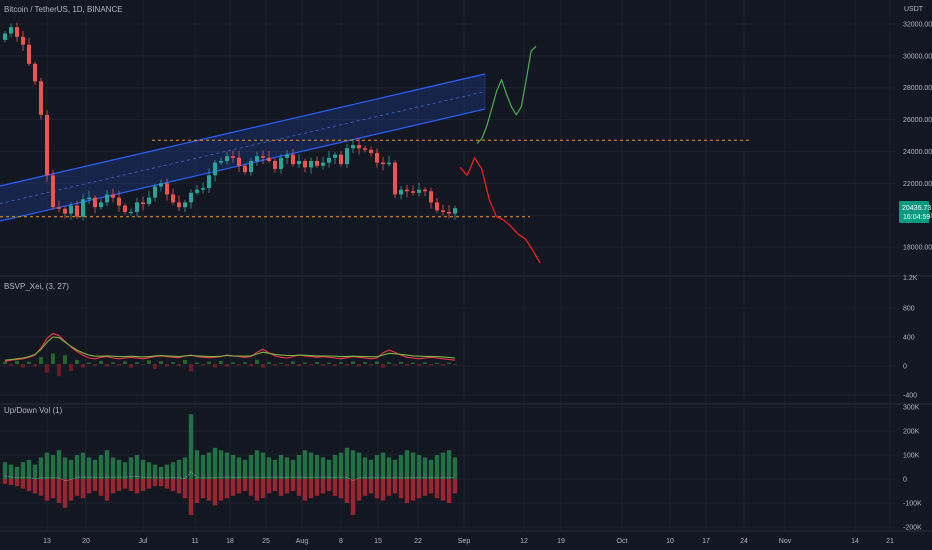 This screenshot has height=550, width=932. Describe the element at coordinates (912, 504) in the screenshot. I see `updown-tick-label: -100K` at that location.